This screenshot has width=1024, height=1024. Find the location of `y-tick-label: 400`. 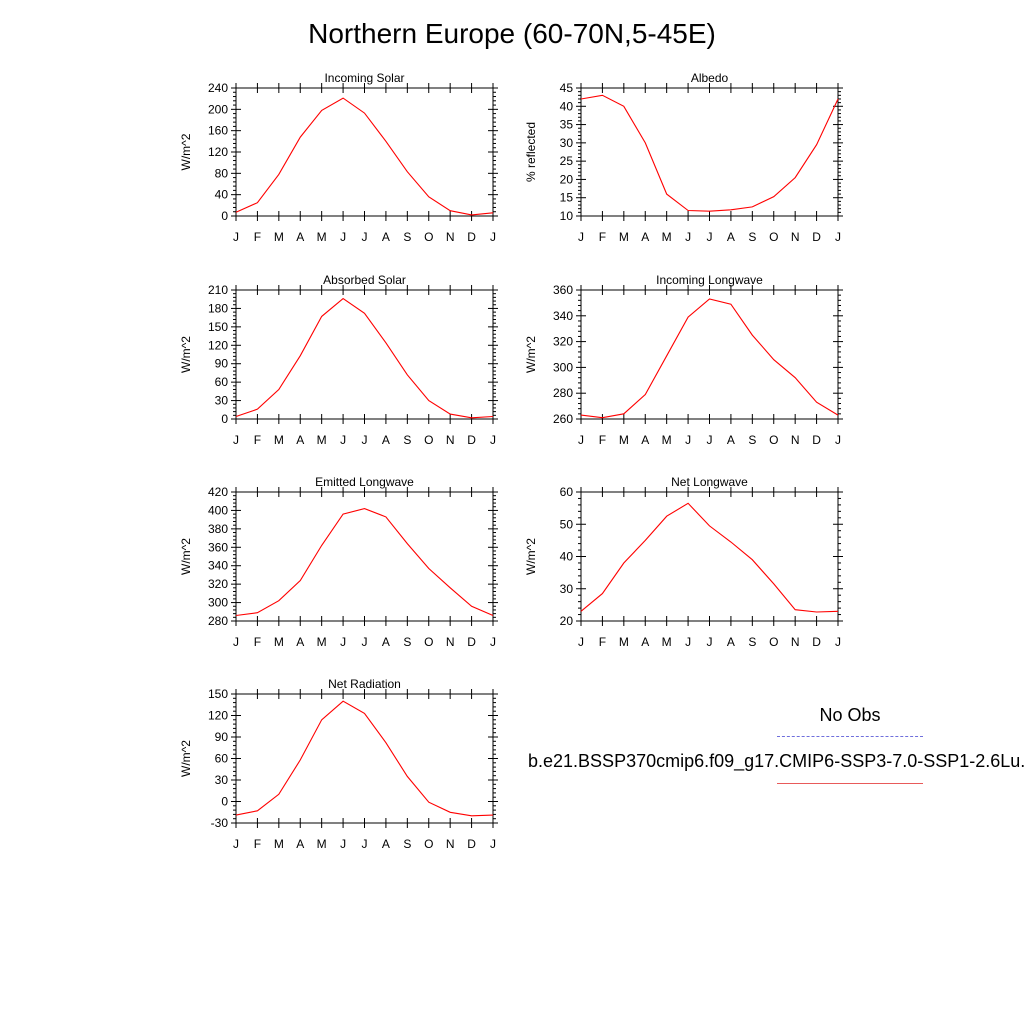

y-tick-label: 400 is located at coordinates (218, 510).